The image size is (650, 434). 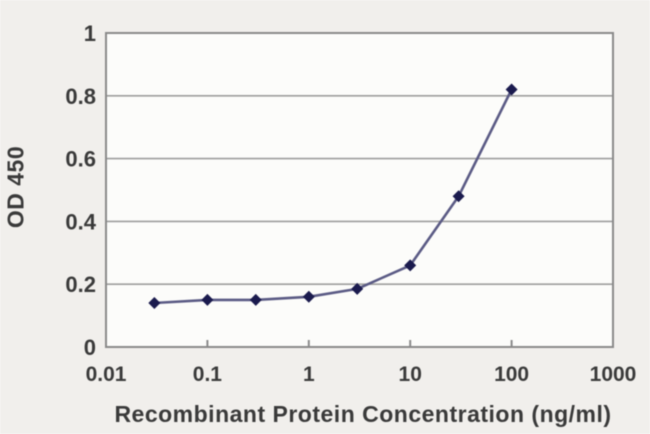 I want to click on y-tick-label: 0, so click(x=90, y=347).